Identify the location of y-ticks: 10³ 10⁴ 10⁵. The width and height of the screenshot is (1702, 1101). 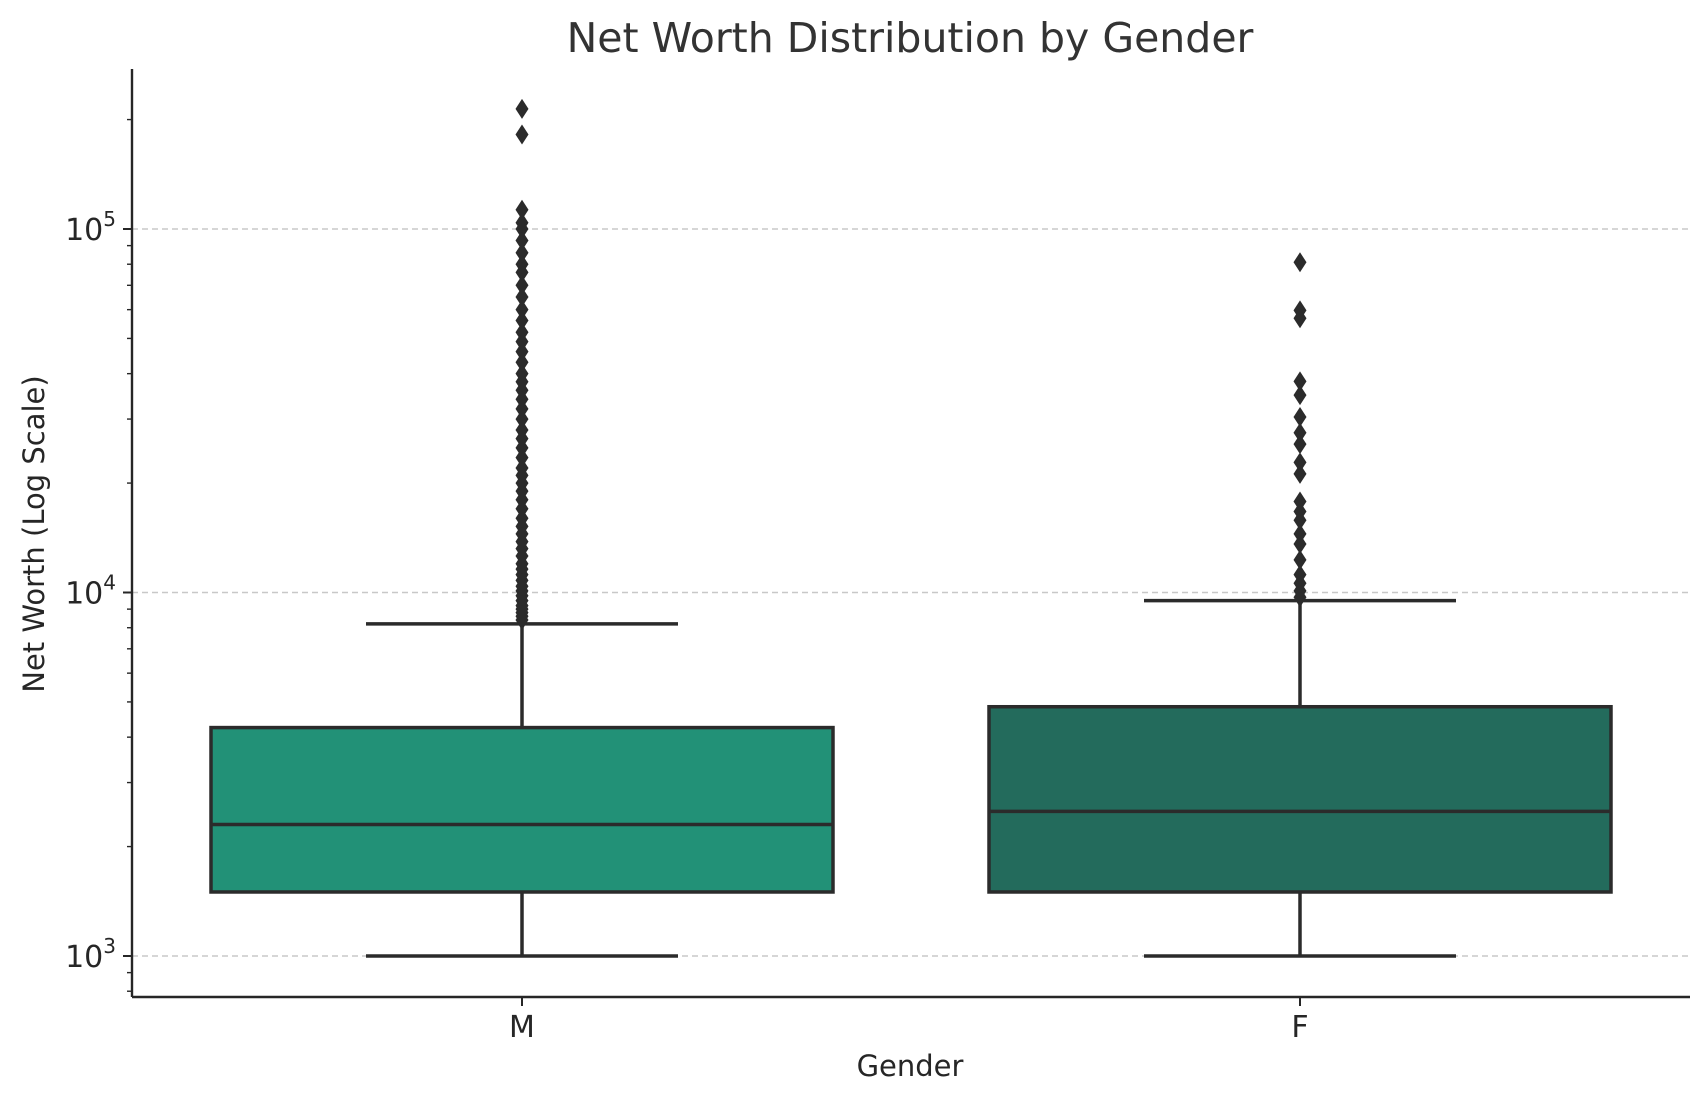
(98, 555).